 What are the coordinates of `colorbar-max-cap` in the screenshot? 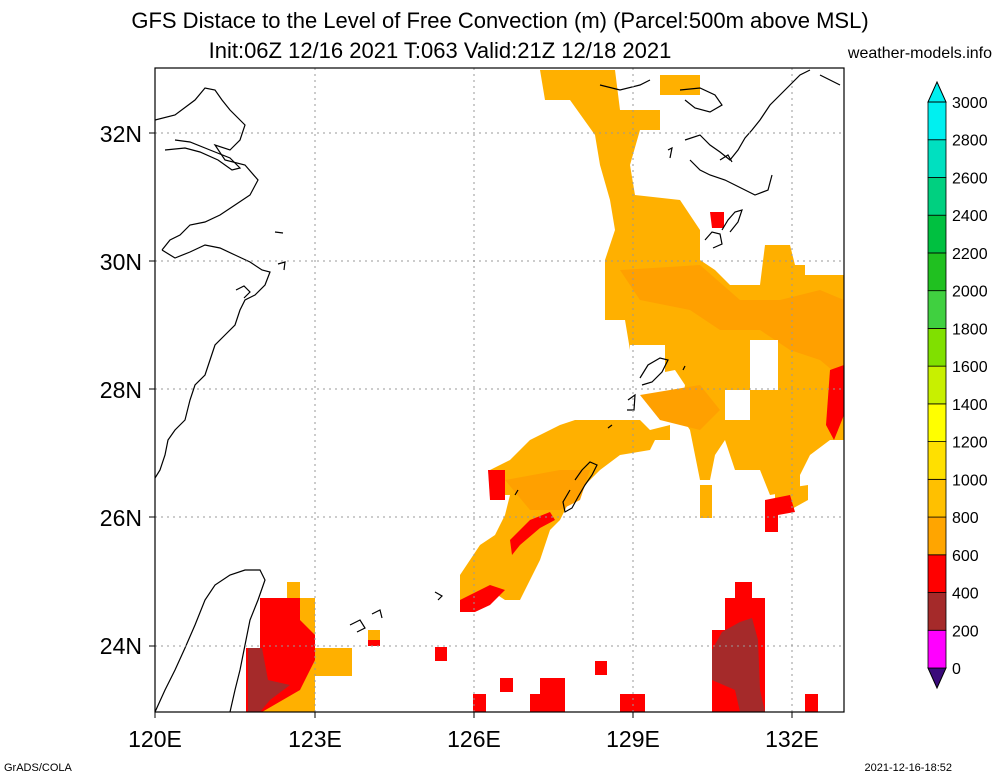 It's located at (937, 91).